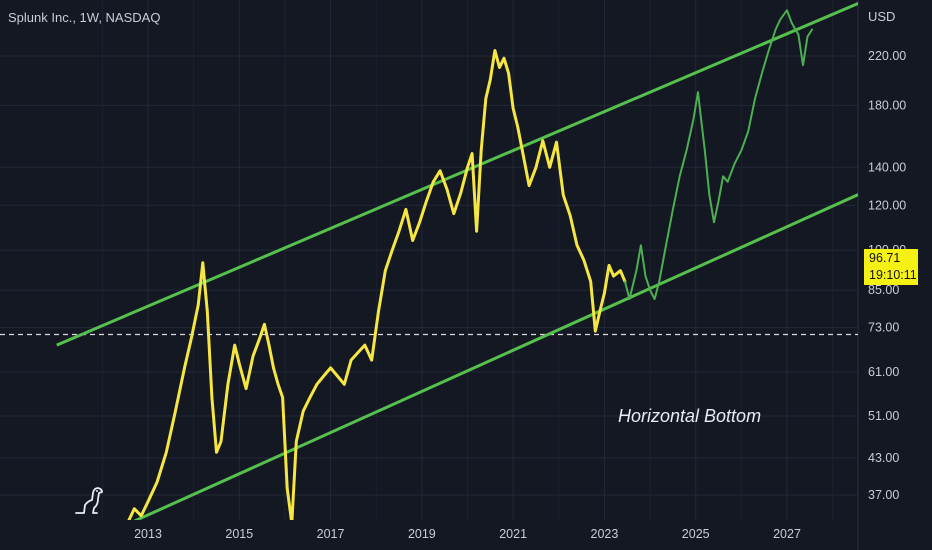 This screenshot has width=932, height=550. Describe the element at coordinates (239, 534) in the screenshot. I see `x-tick-label: 2015` at that location.